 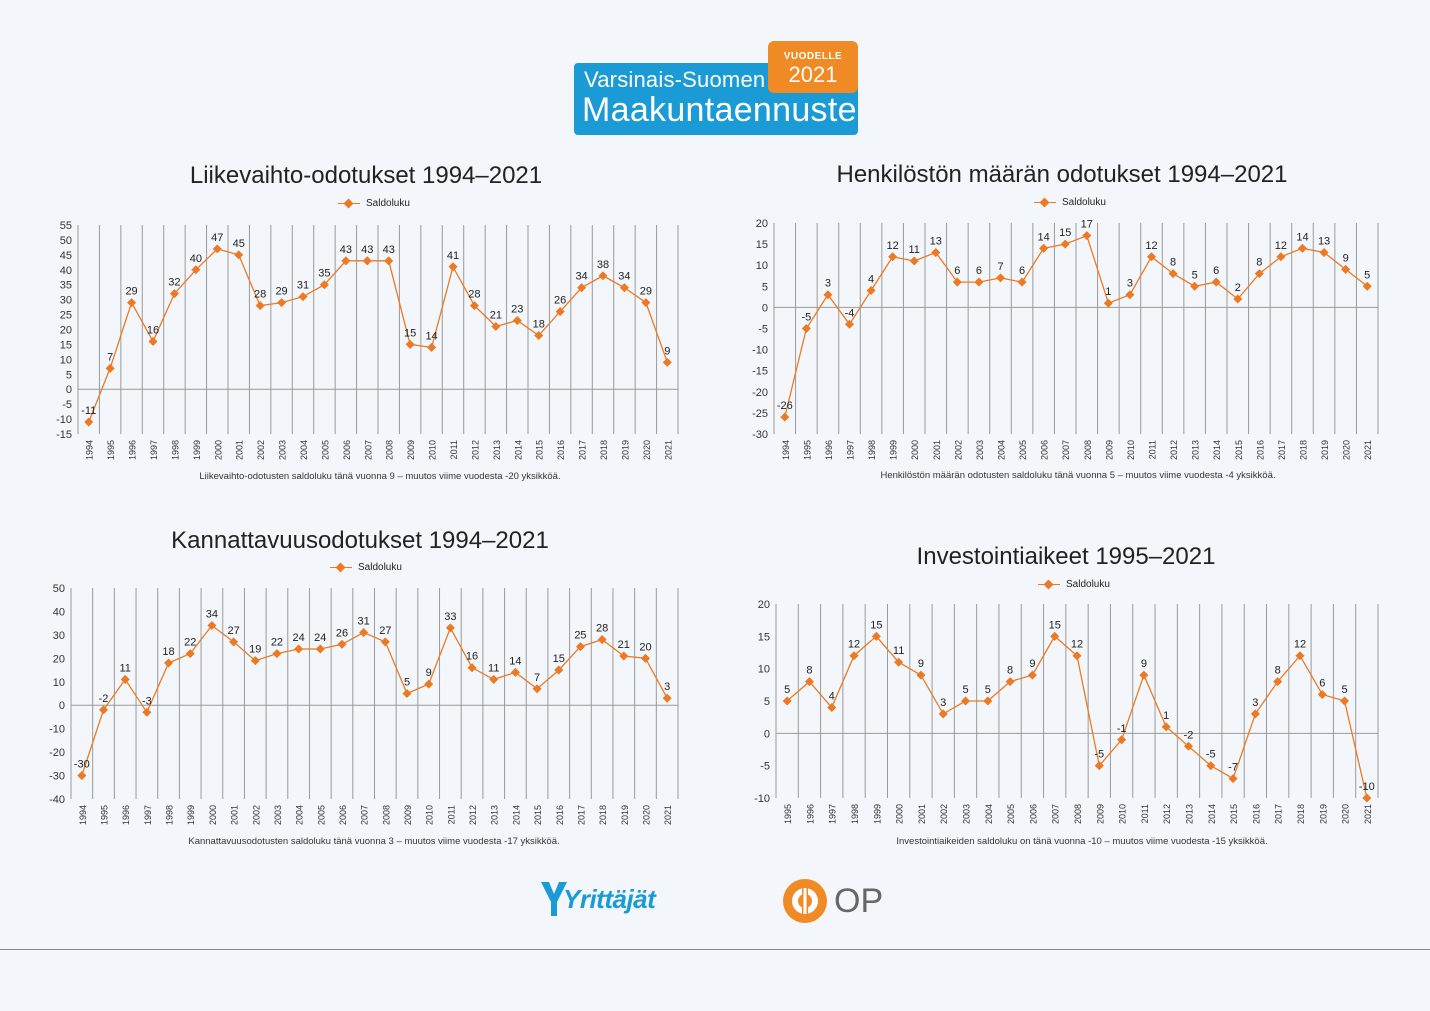 I want to click on data-label: 8, so click(x=1173, y=263).